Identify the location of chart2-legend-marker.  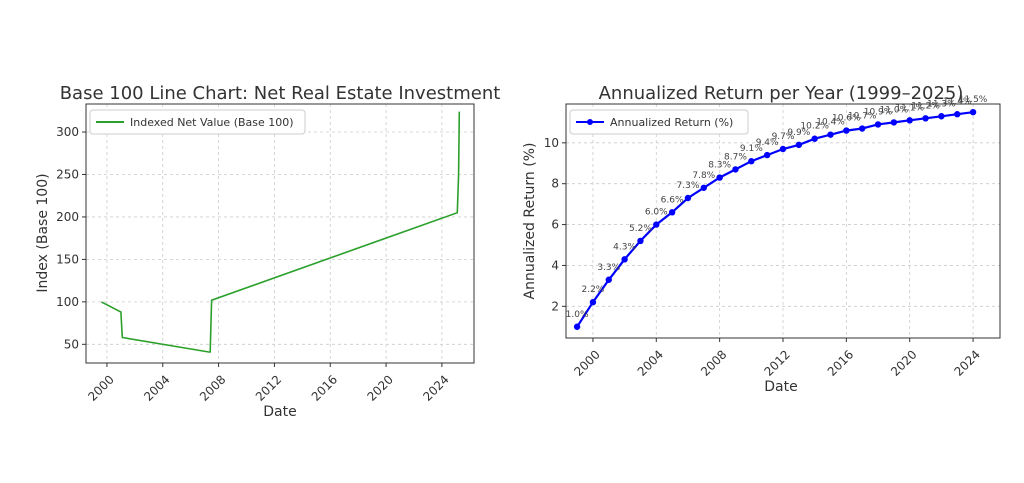
(590, 122).